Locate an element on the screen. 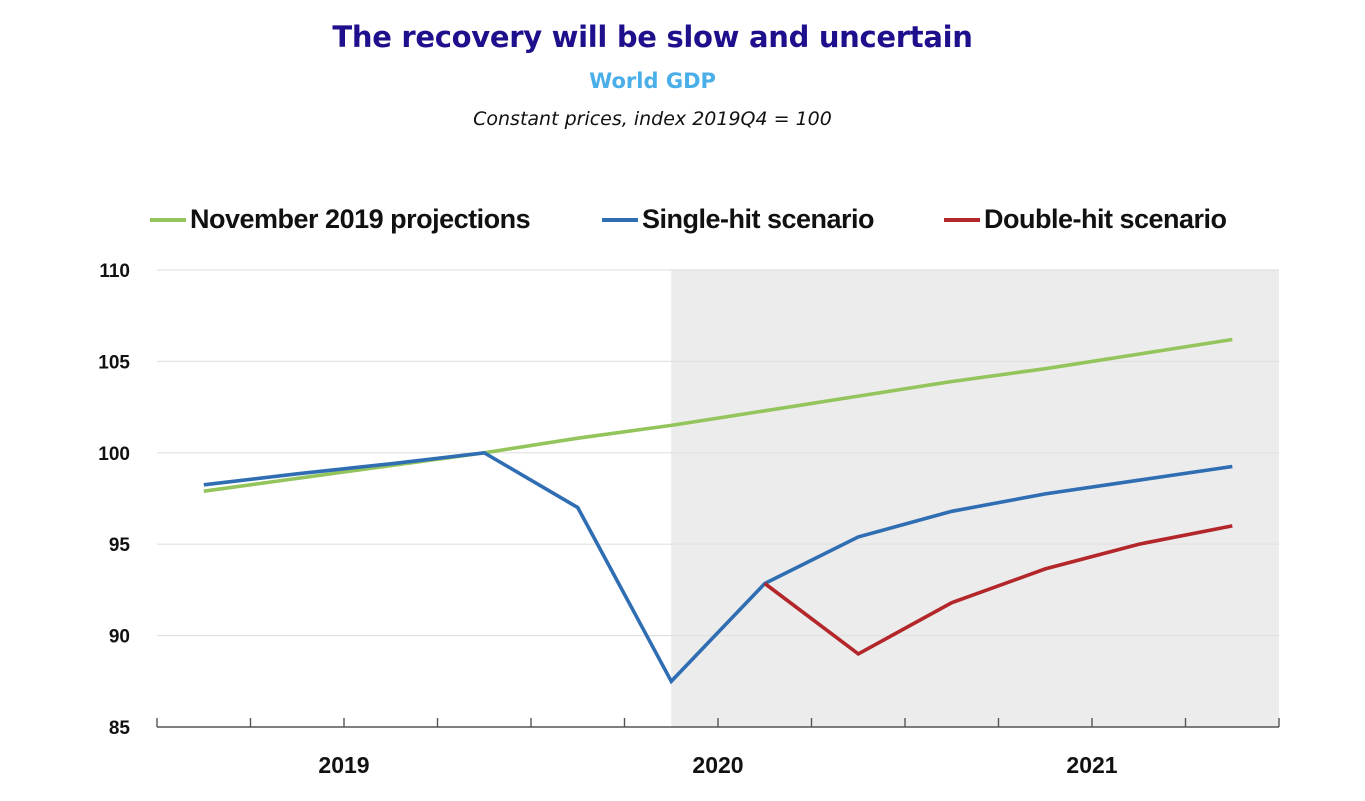  chart-title: The recovery will be slow and uncertain is located at coordinates (652, 37).